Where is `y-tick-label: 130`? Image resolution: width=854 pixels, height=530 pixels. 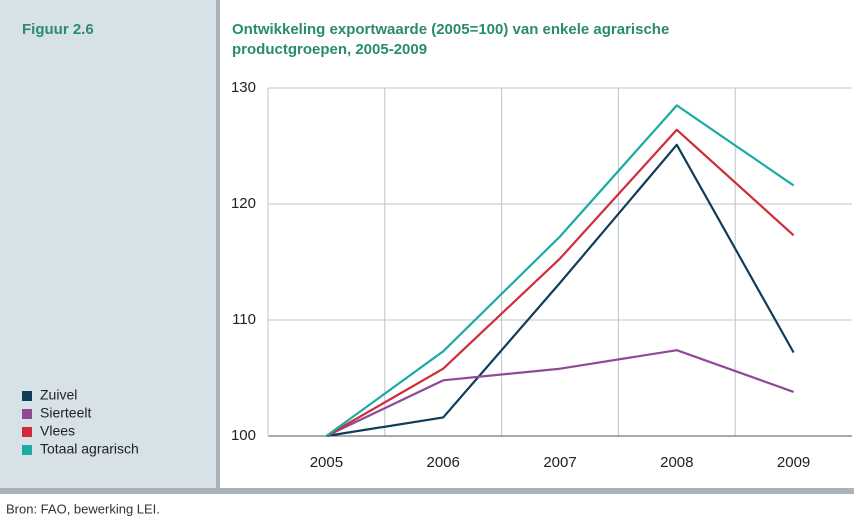 y-tick-label: 130 is located at coordinates (243, 87).